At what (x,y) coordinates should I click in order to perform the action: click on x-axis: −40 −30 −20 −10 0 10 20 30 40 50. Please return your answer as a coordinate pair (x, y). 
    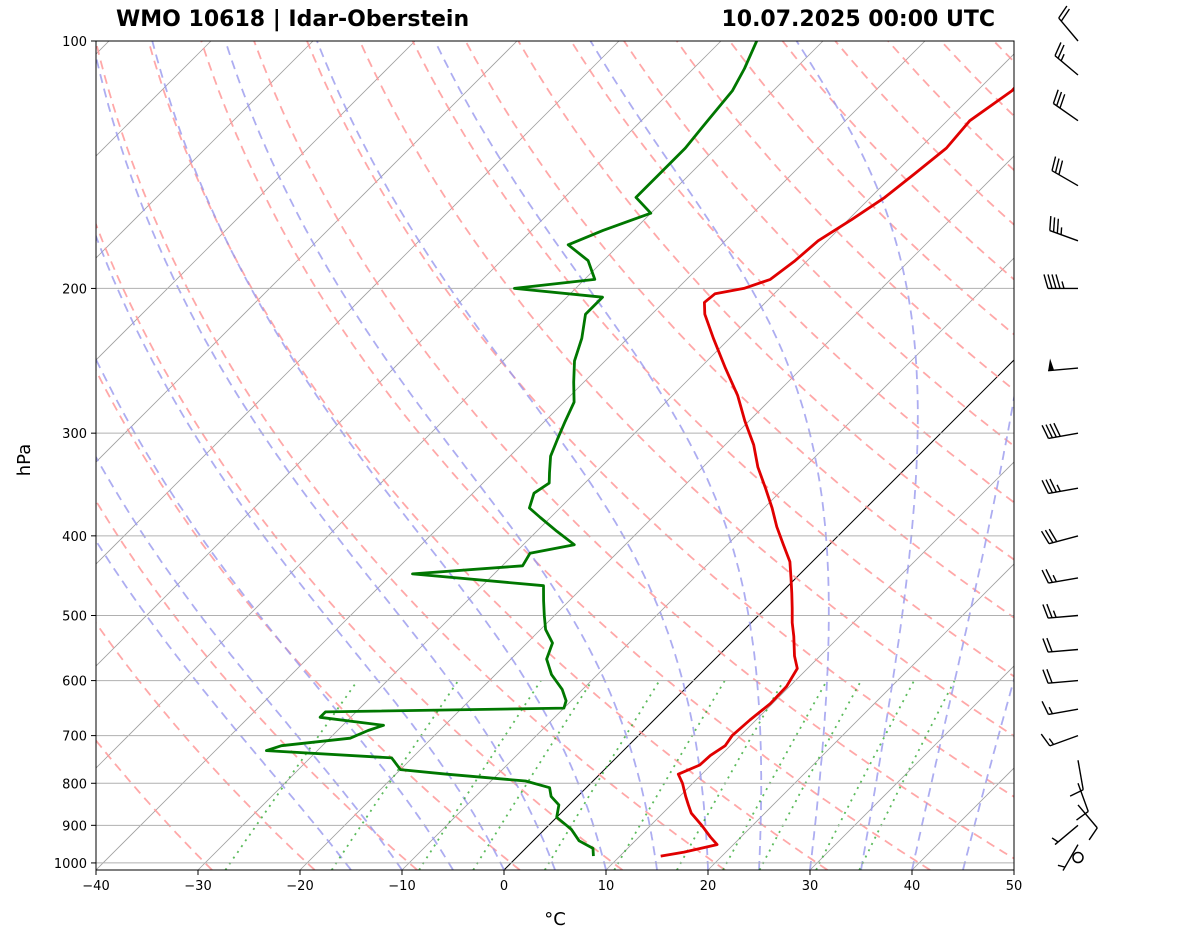
    Looking at the image, I should click on (552, 882).